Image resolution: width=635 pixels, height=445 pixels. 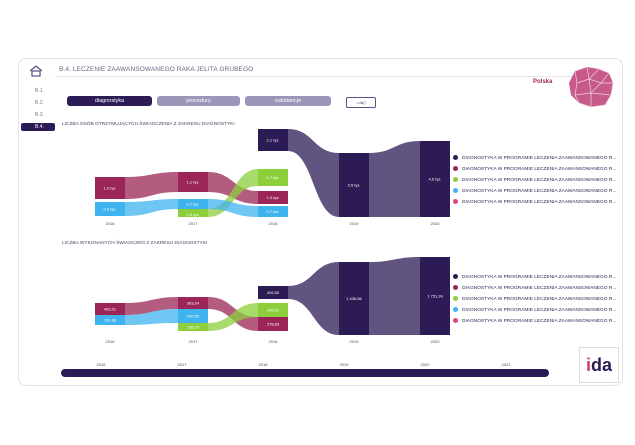 I want to click on sidebar-item-b4: B.4., so click(x=38, y=127).